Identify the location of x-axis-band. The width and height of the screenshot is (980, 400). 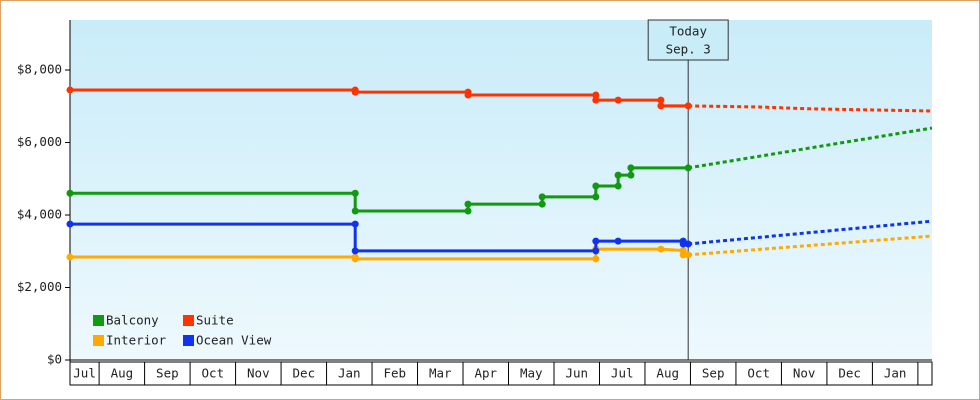
(501, 373).